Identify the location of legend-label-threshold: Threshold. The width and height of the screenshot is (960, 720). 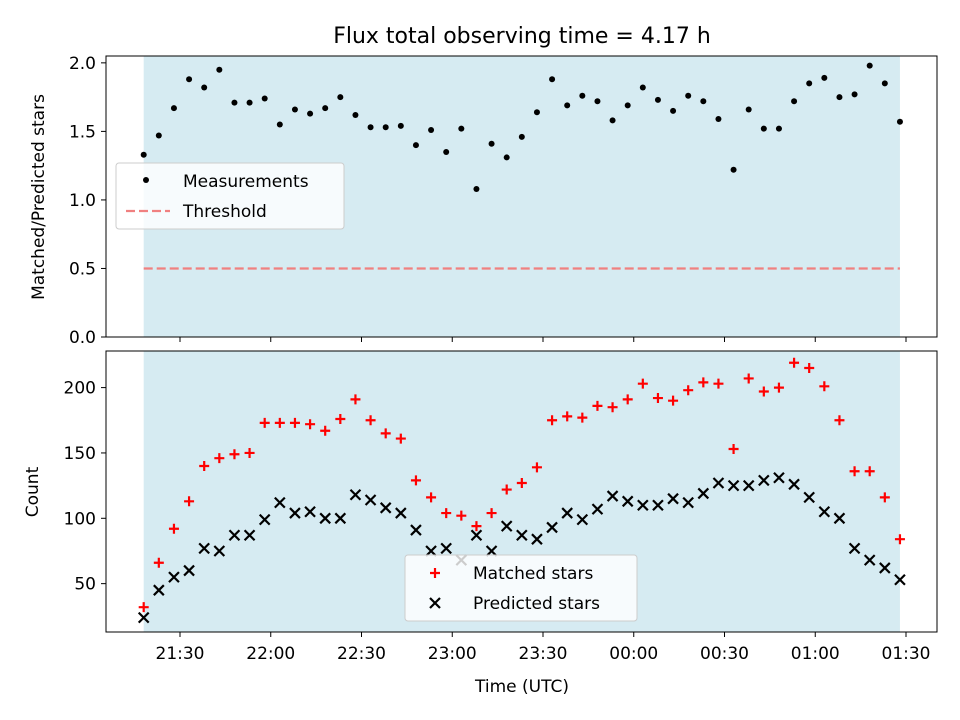
(224, 212).